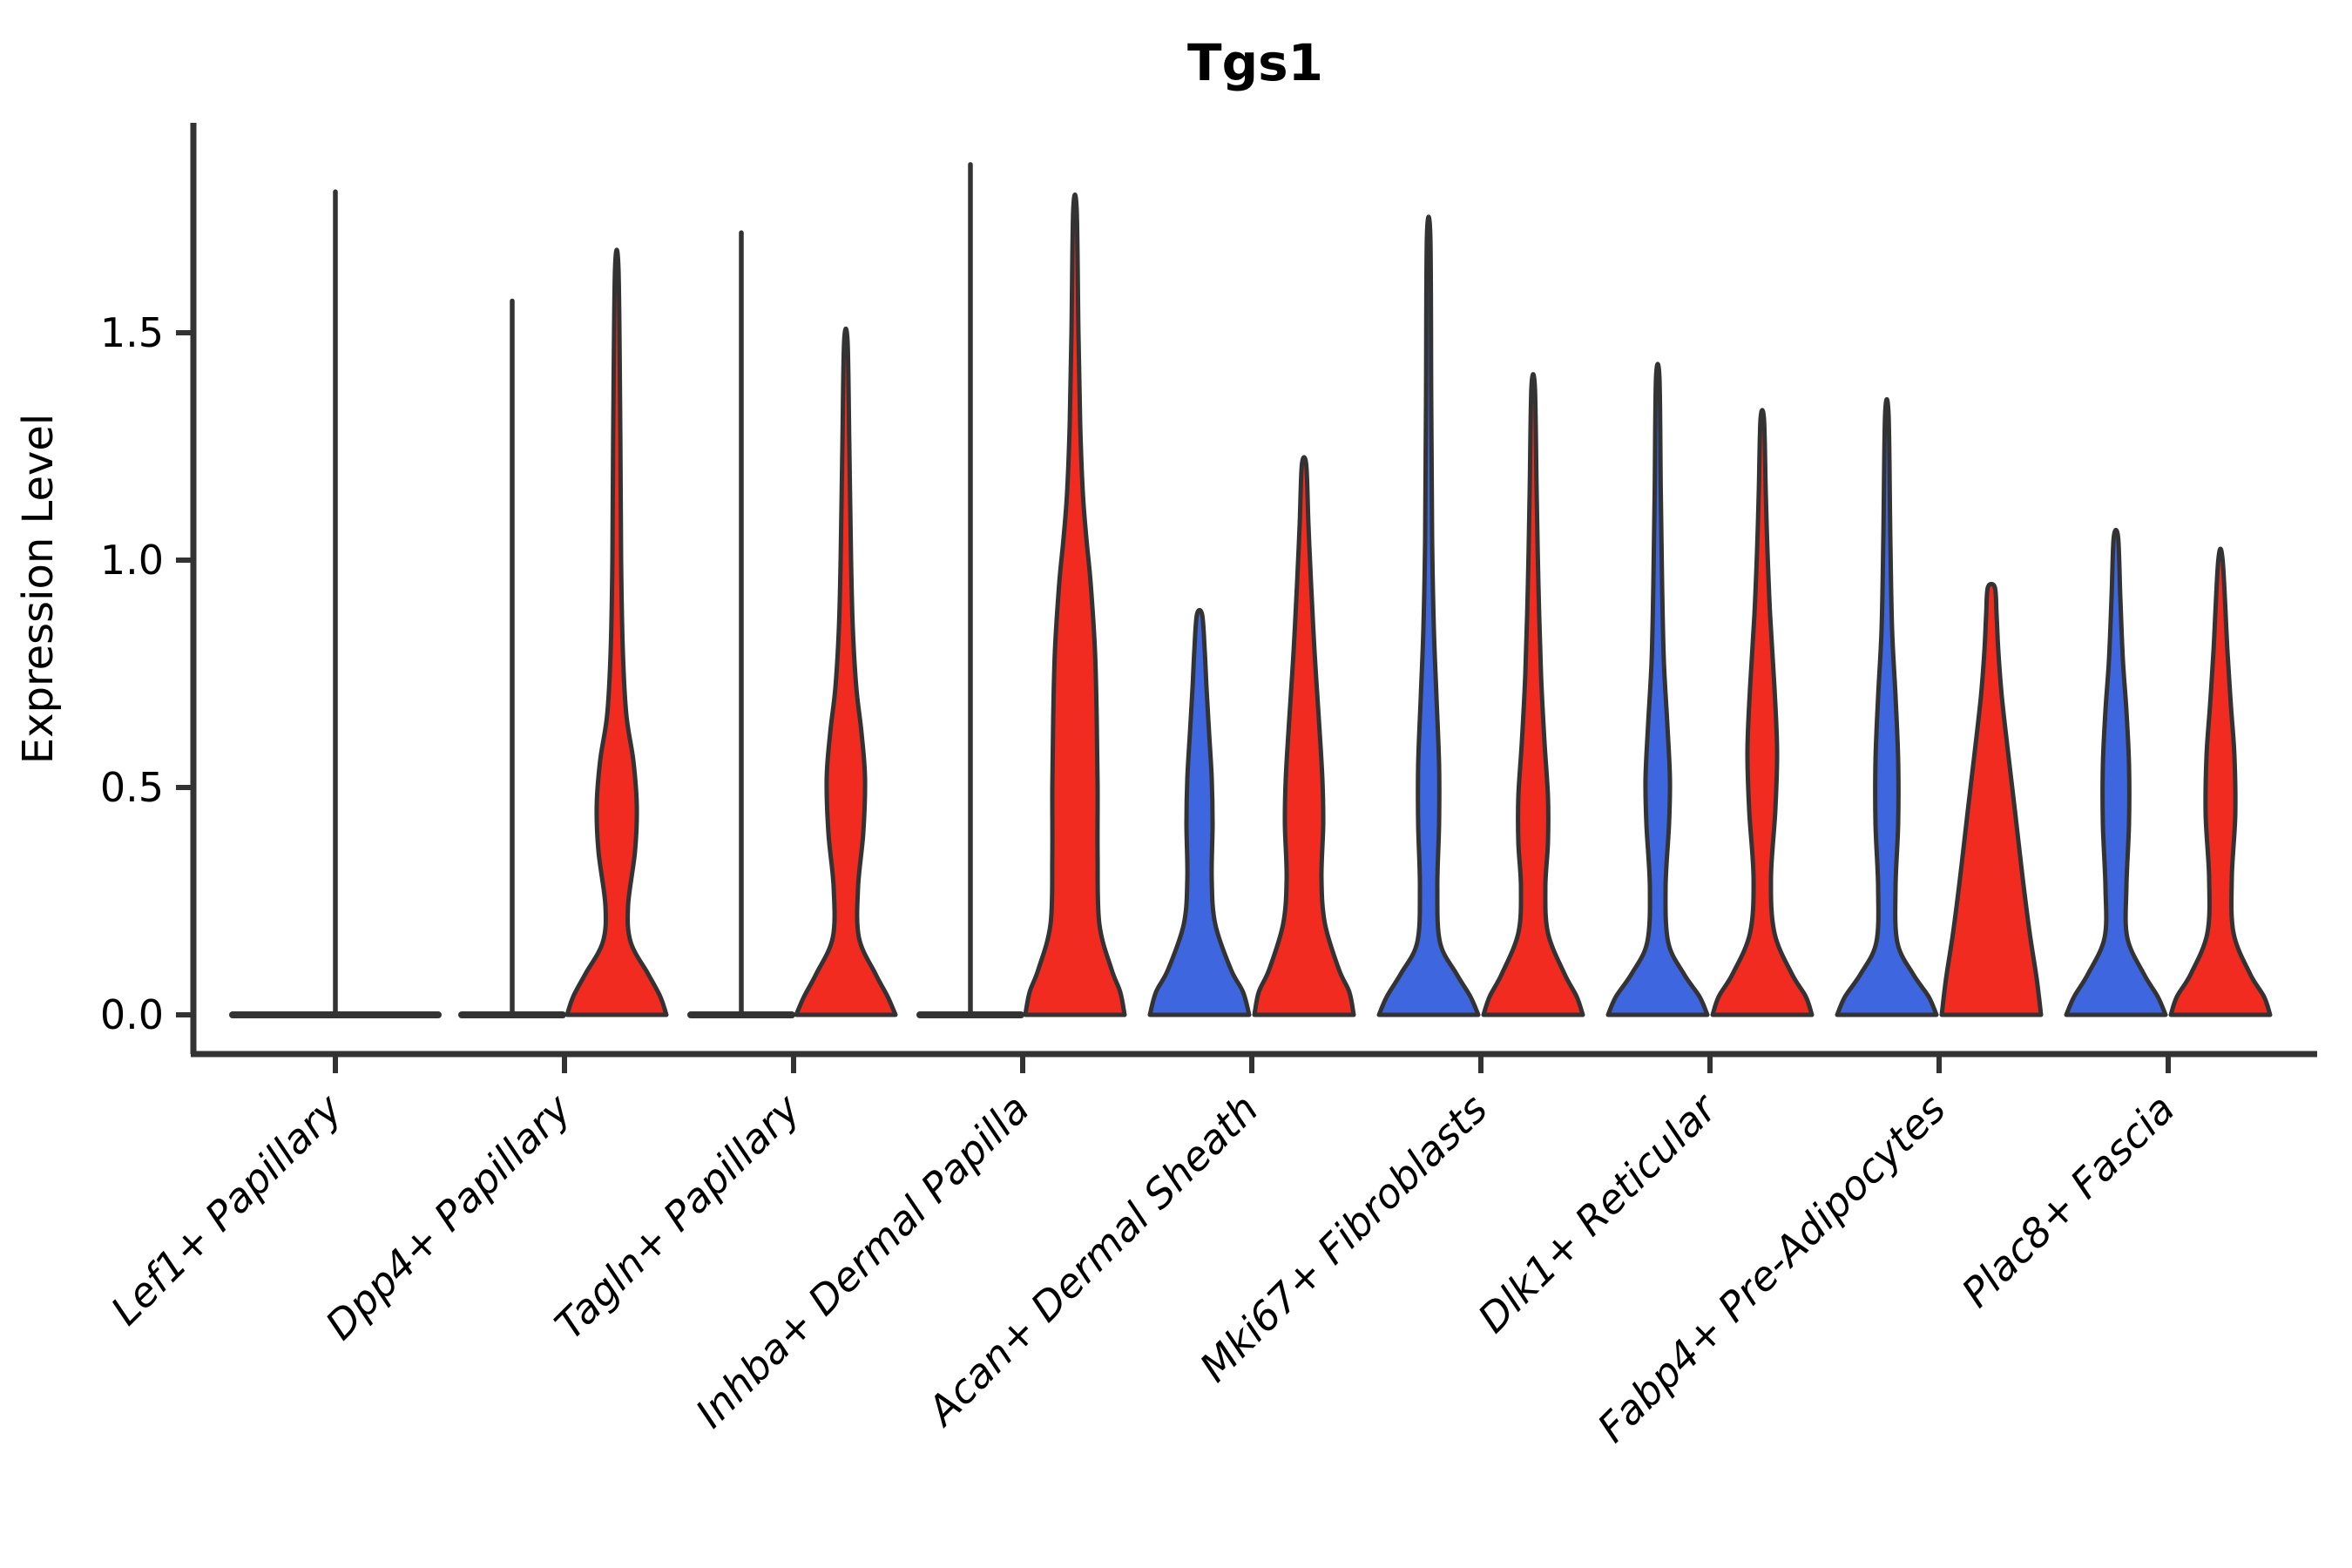 This screenshot has height=1568, width=2352. What do you see at coordinates (1304, 736) in the screenshot?
I see `violin-acan-dermal-sheath-right` at bounding box center [1304, 736].